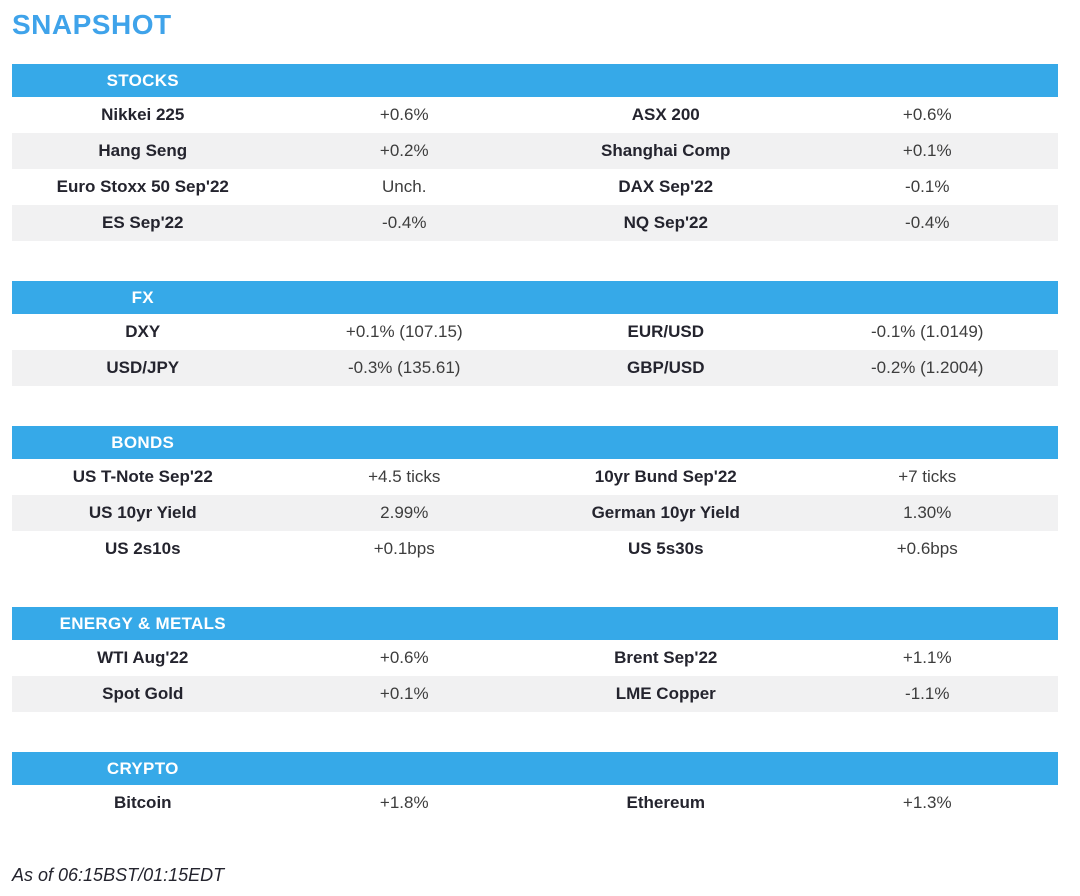 The width and height of the screenshot is (1080, 896). Describe the element at coordinates (143, 442) in the screenshot. I see `section-title: BONDS` at that location.